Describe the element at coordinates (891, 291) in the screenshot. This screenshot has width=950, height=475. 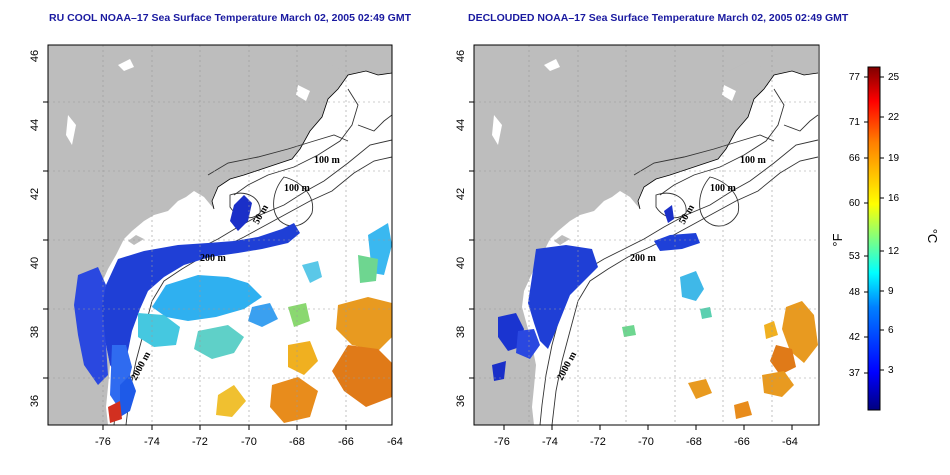
I see `c-tick: 9` at that location.